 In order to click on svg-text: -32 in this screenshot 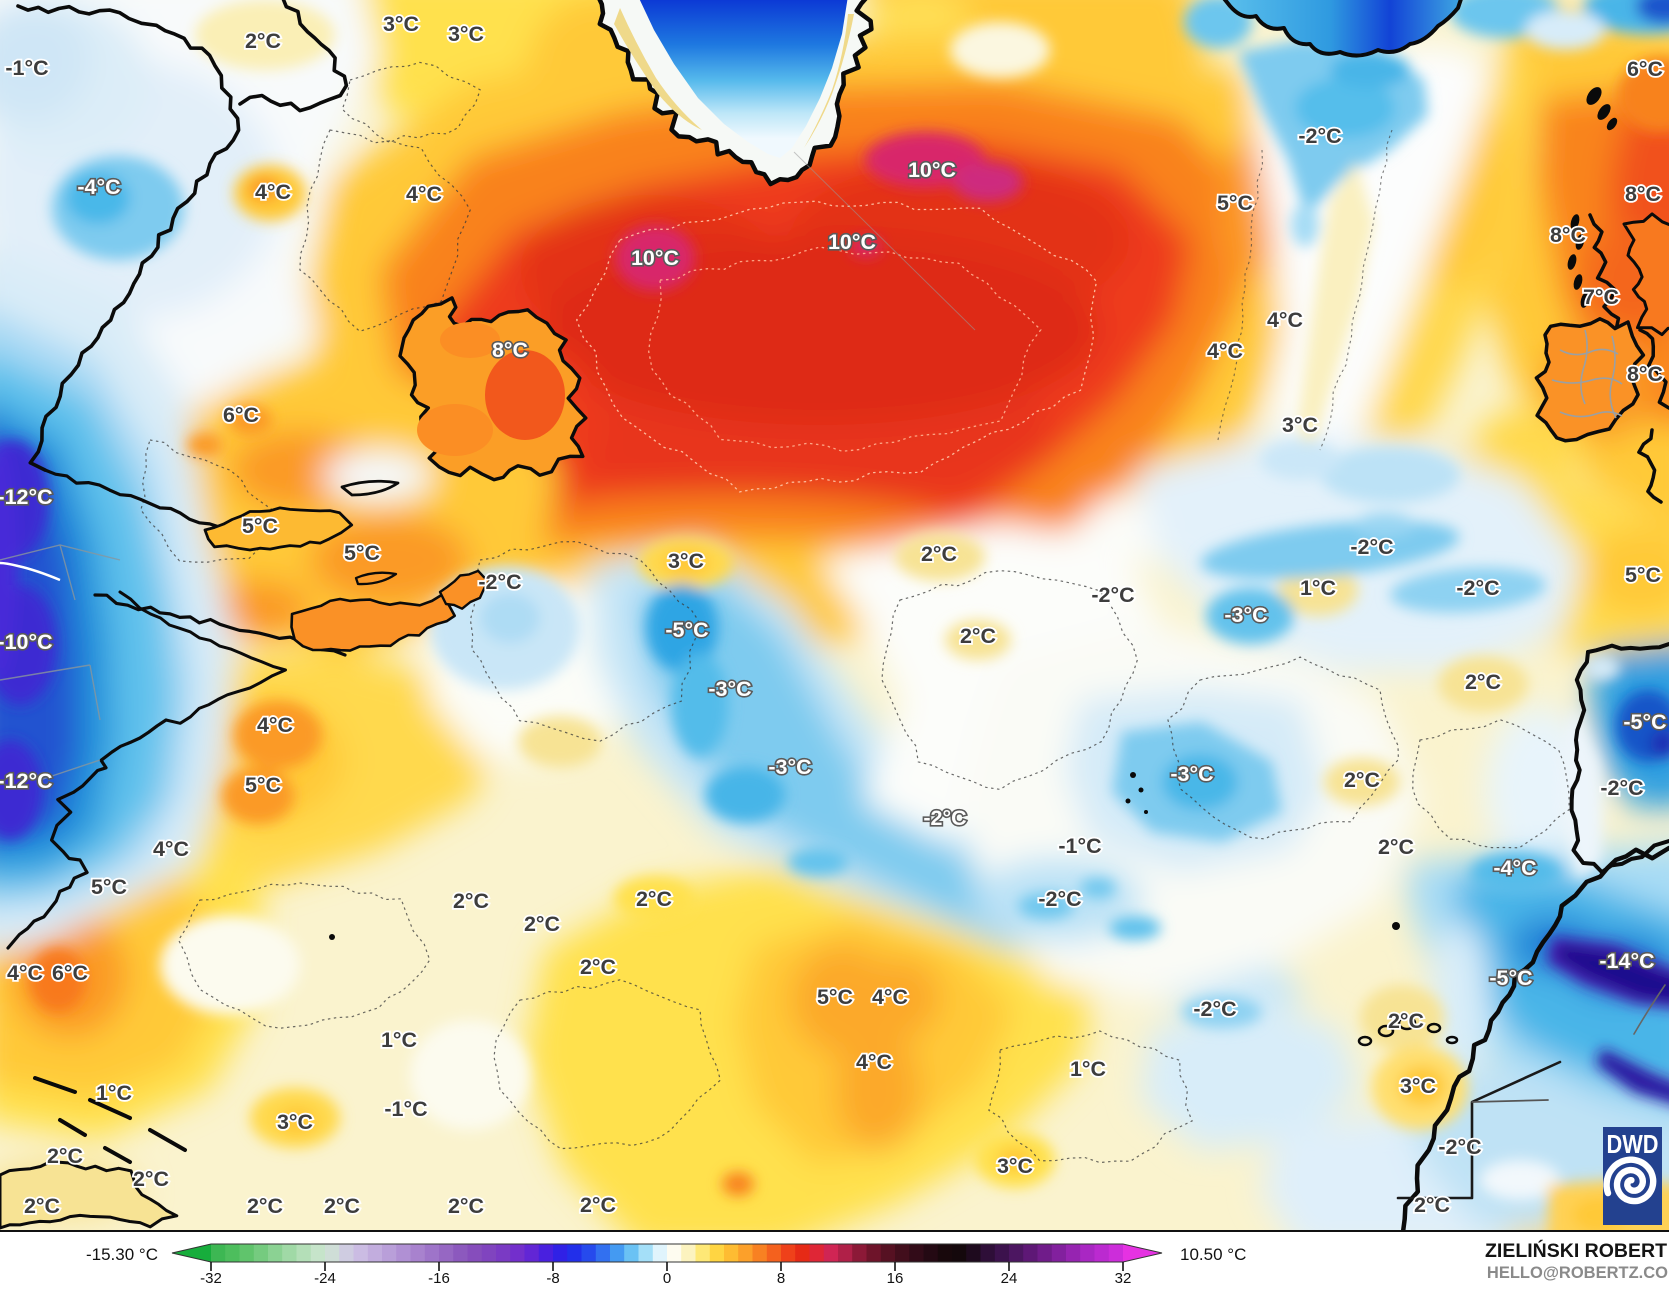, I will do `click(211, 1278)`.